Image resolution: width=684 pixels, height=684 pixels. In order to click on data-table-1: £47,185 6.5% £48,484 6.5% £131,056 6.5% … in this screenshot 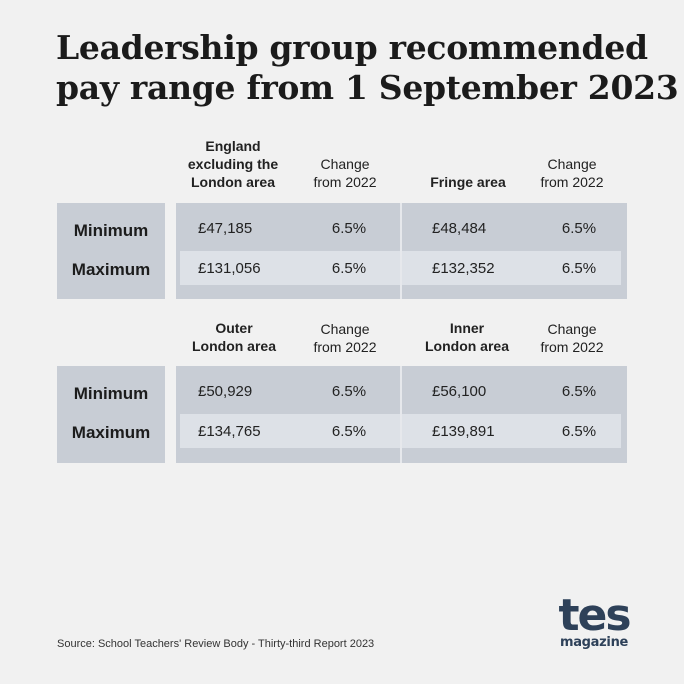, I will do `click(401, 251)`.